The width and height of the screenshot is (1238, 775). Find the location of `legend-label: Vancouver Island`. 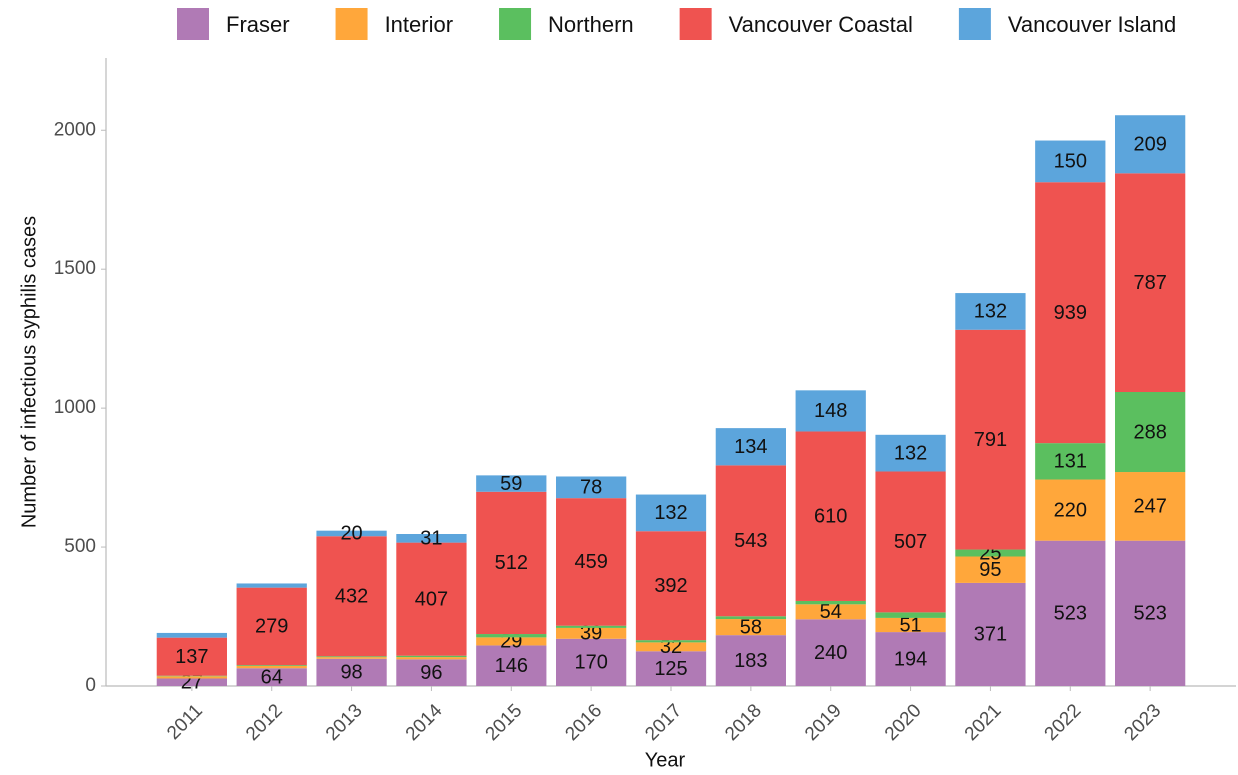

legend-label: Vancouver Island is located at coordinates (1092, 24).